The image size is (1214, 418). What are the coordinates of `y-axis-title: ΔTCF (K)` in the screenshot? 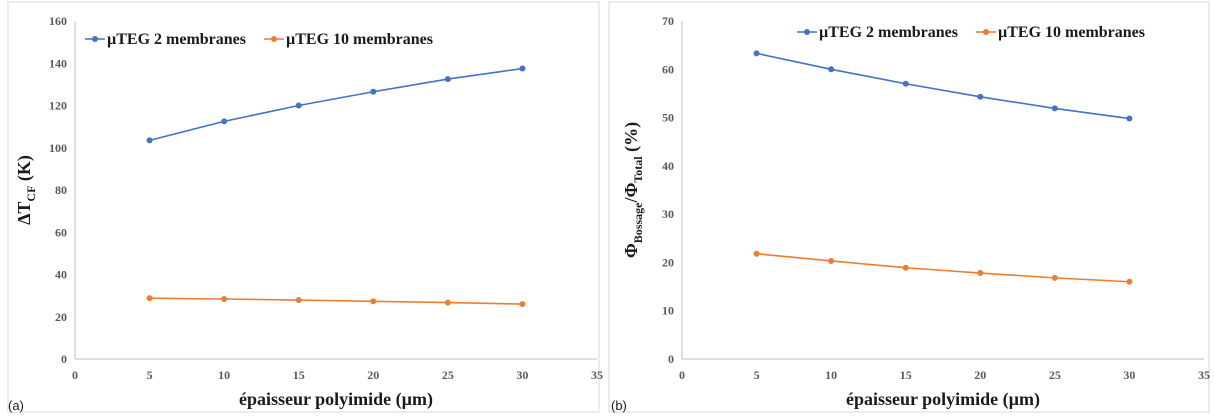 It's located at (26, 190).